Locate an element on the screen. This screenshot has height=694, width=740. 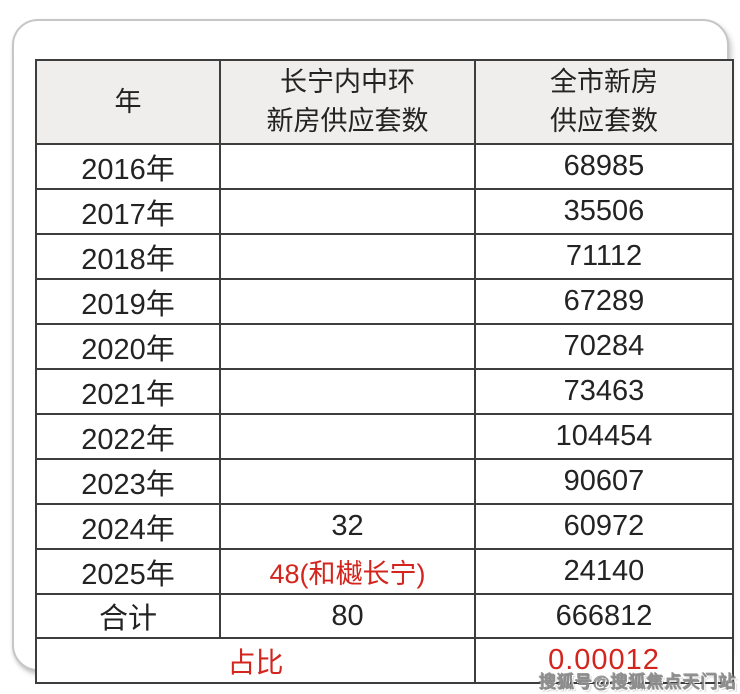
city-cell: 60972 is located at coordinates (604, 526).